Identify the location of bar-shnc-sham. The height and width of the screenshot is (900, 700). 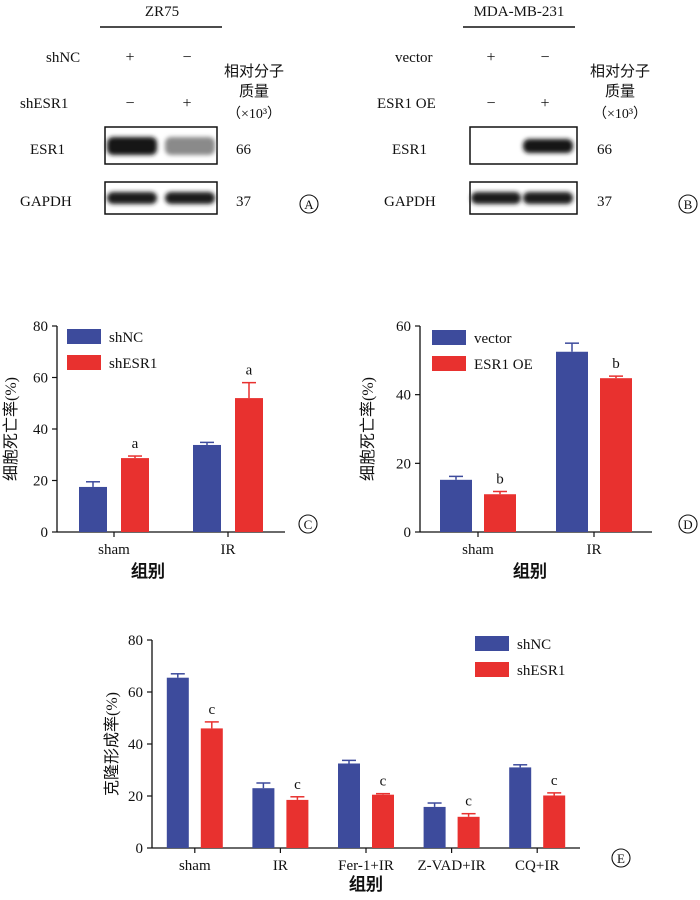
(93, 509).